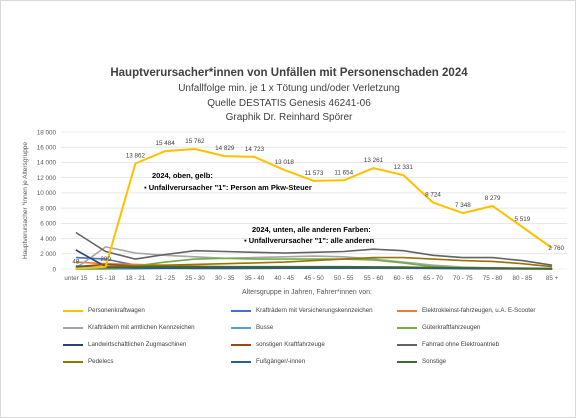 The width and height of the screenshot is (576, 418). What do you see at coordinates (141, 327) in the screenshot?
I see `legend-label: Krafträdern mit amtlichen Kennzeichen` at bounding box center [141, 327].